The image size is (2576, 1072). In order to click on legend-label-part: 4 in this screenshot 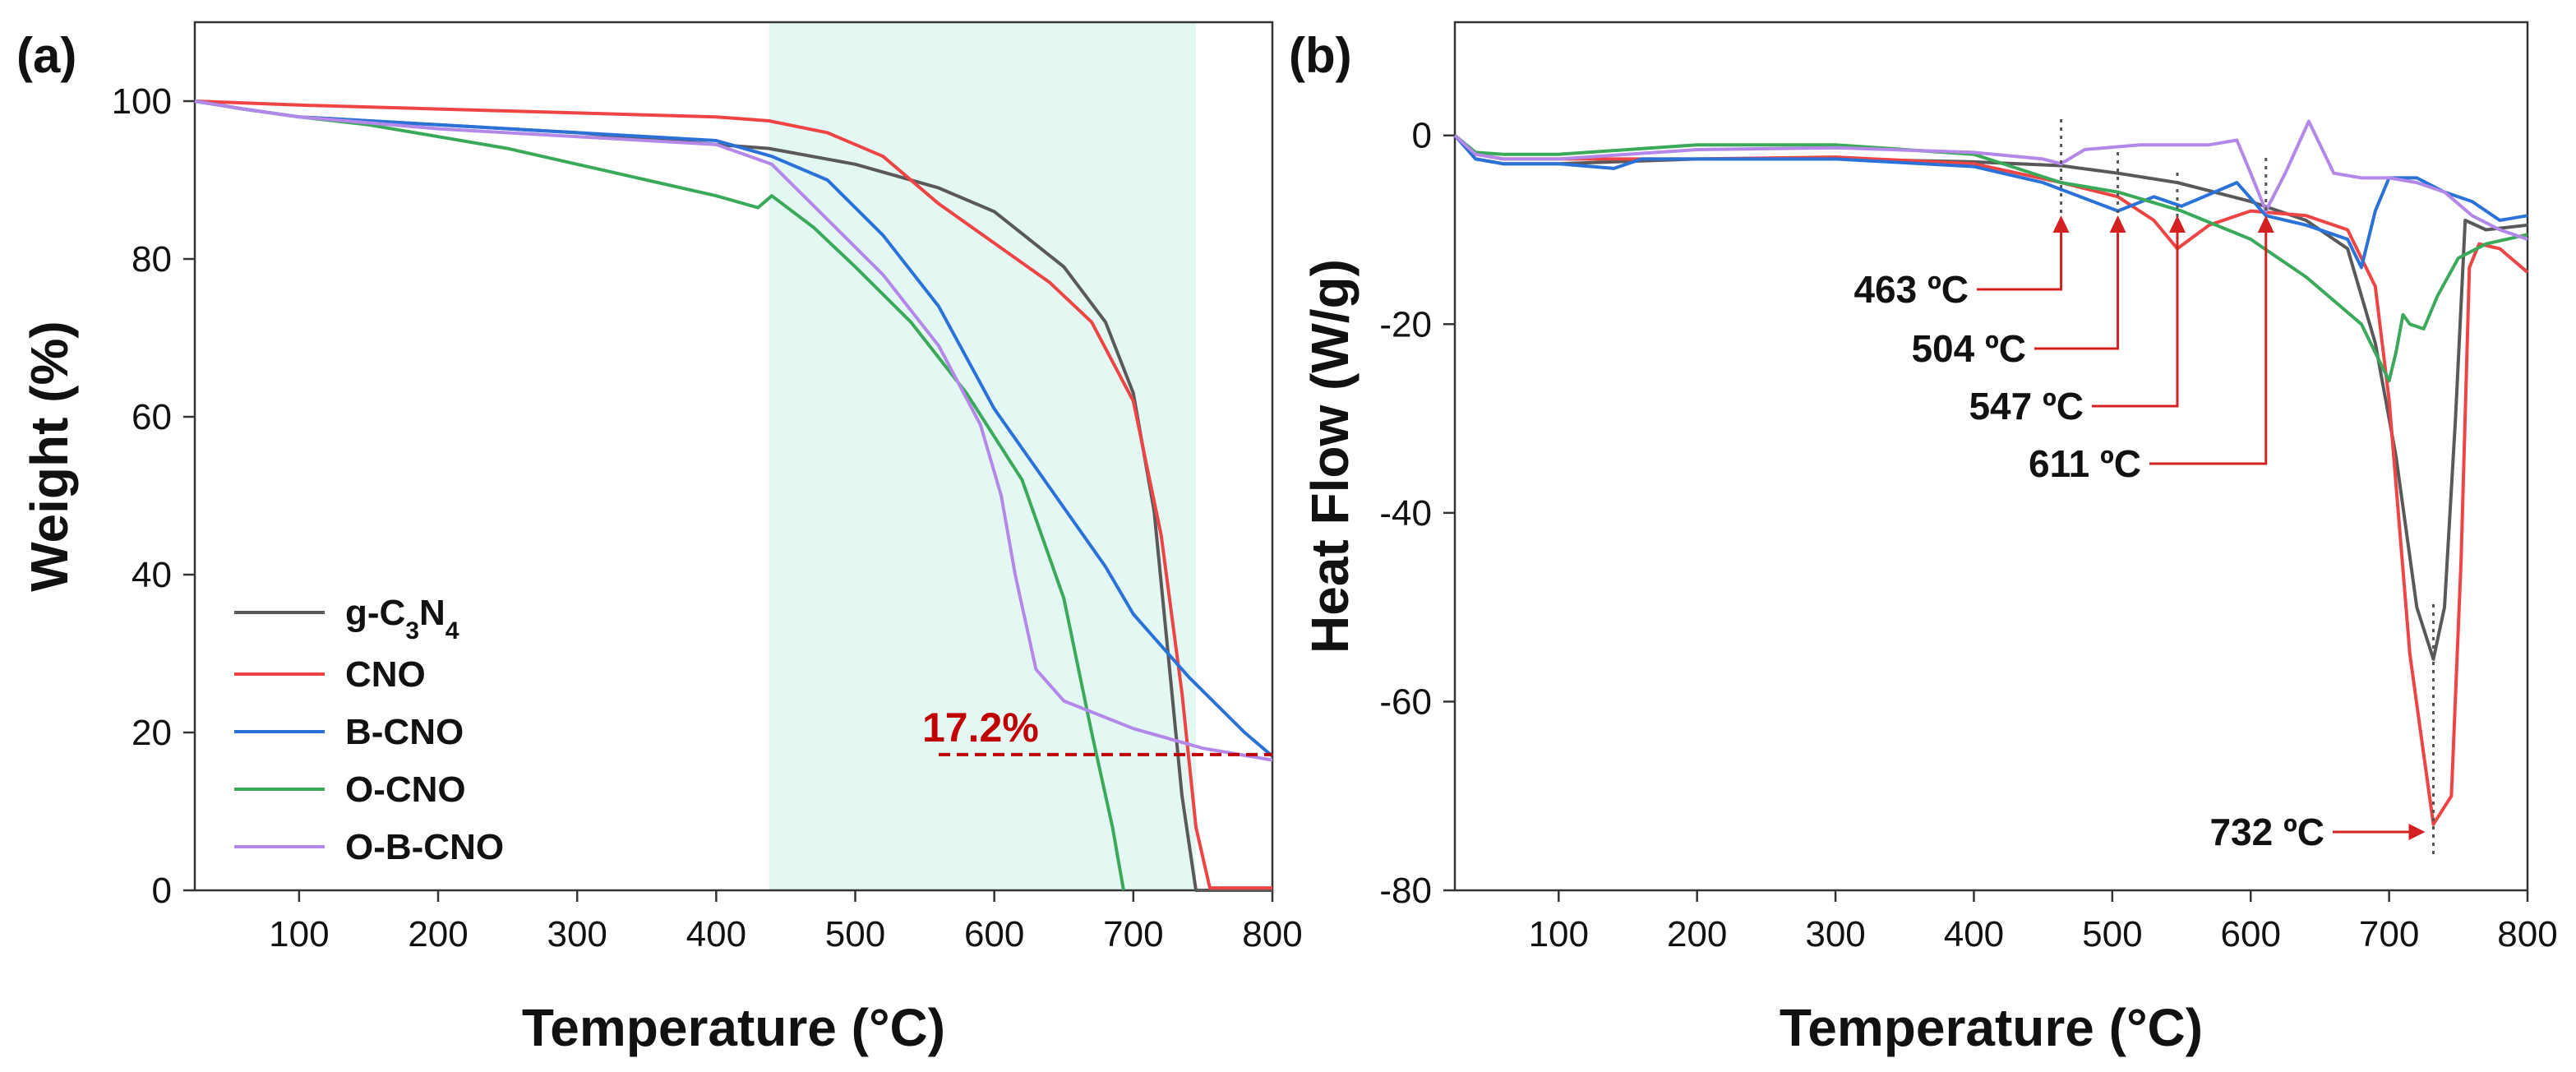, I will do `click(452, 631)`.